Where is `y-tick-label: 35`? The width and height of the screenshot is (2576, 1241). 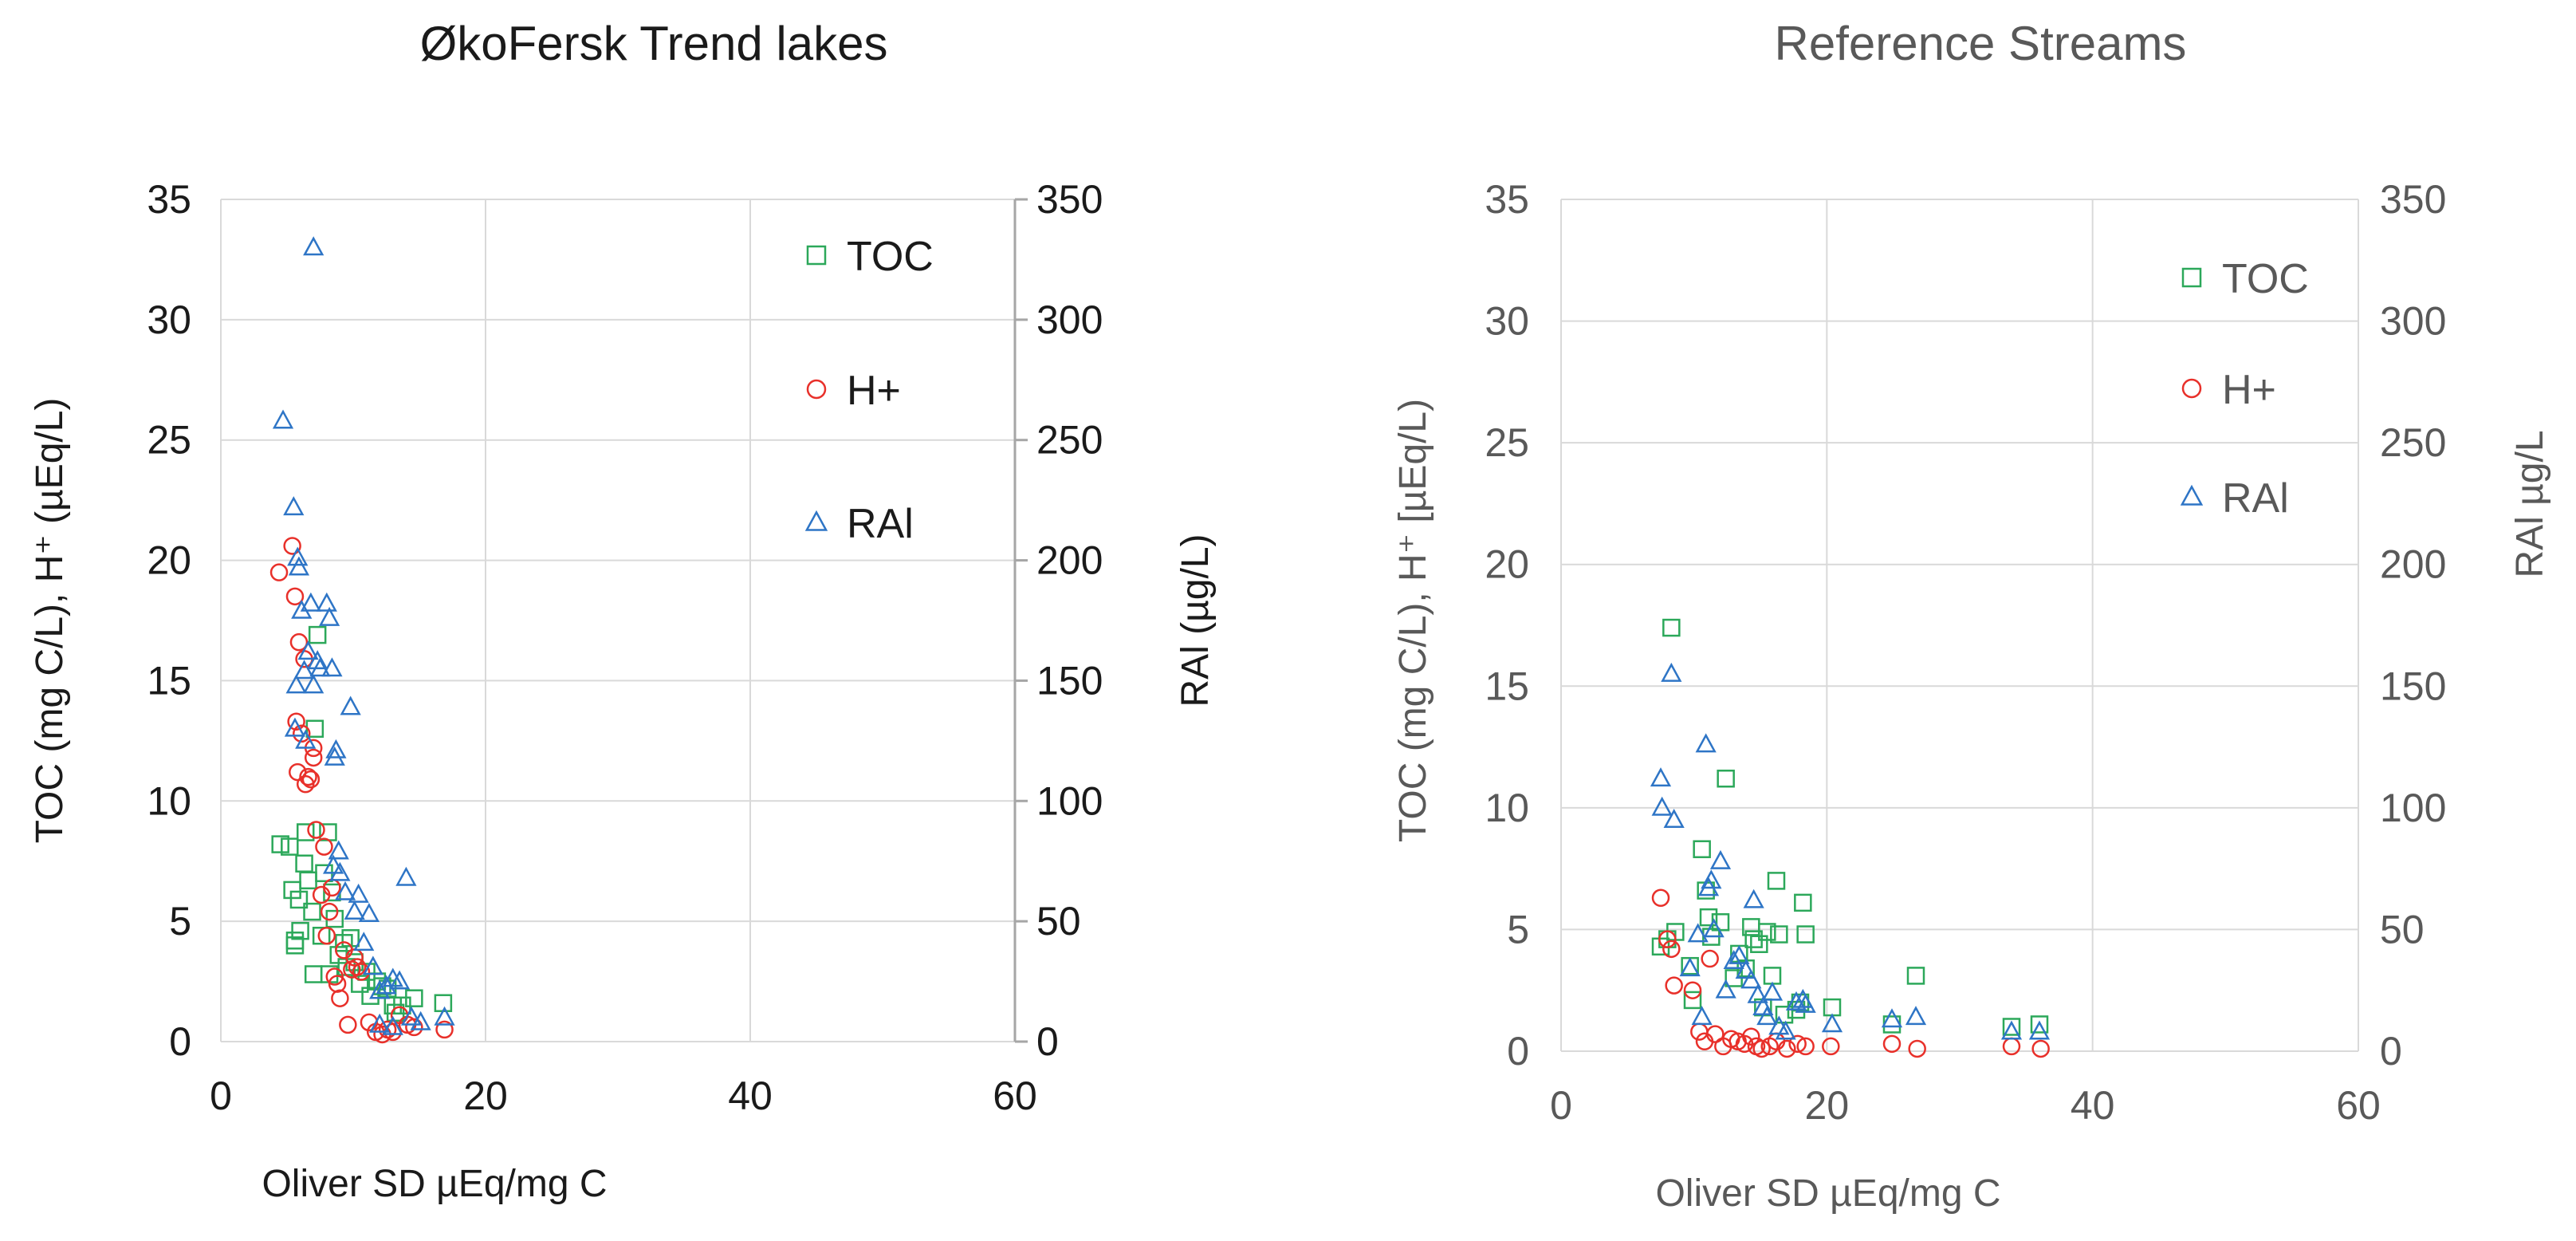 y-tick-label: 35 is located at coordinates (1507, 199).